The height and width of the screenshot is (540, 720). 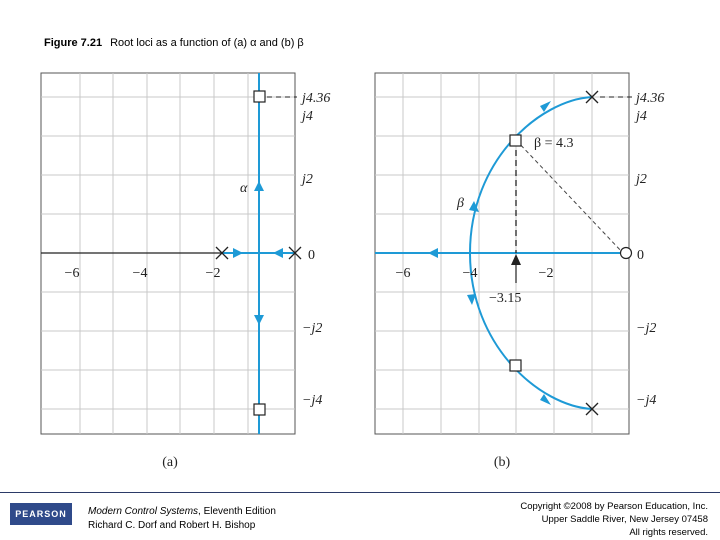 I want to click on panel-a-zero-top, so click(x=259, y=96).